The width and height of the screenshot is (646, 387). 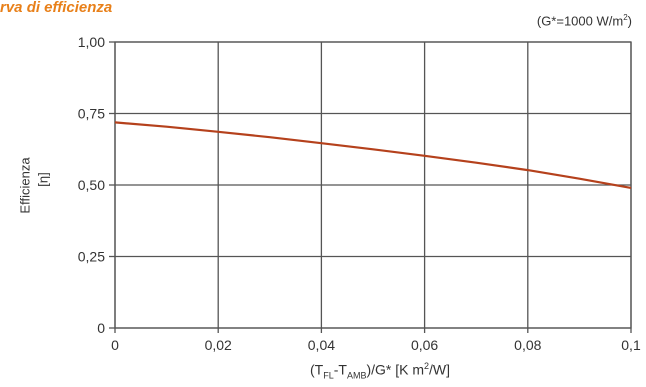 I want to click on efficiency-curve, so click(x=373, y=155).